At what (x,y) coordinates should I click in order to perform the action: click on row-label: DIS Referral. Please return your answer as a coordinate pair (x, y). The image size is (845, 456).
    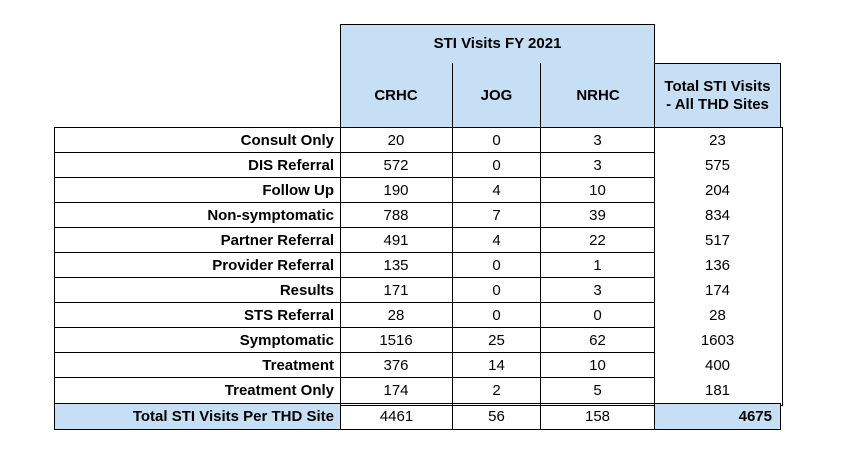
    Looking at the image, I should click on (291, 165).